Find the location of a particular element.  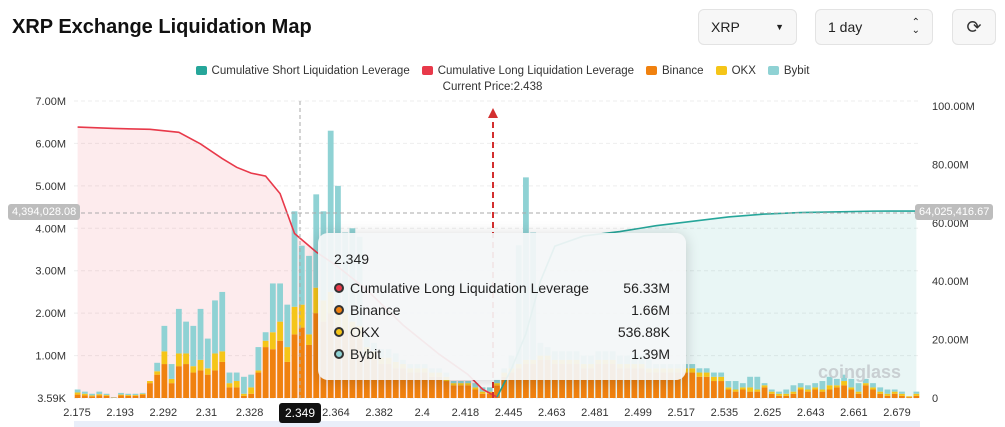

x-tick-label: 2.31 is located at coordinates (206, 413).